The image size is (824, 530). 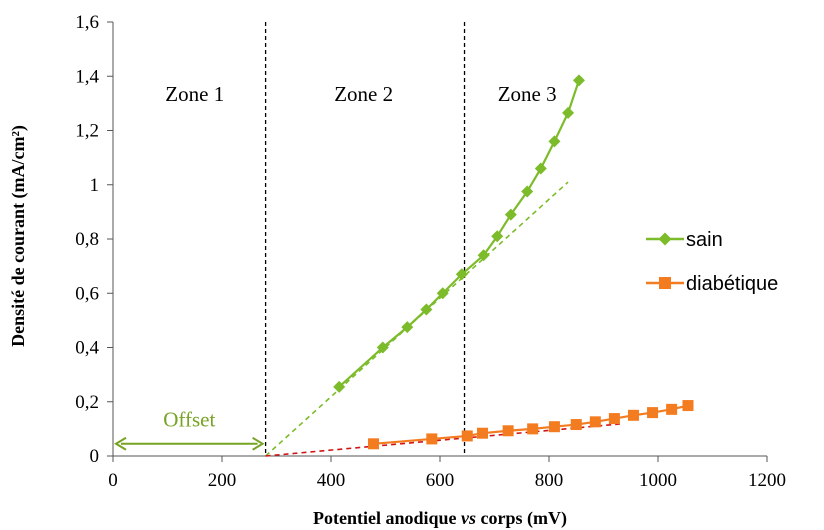 What do you see at coordinates (95, 185) in the screenshot?
I see `y-tick-label: 1` at bounding box center [95, 185].